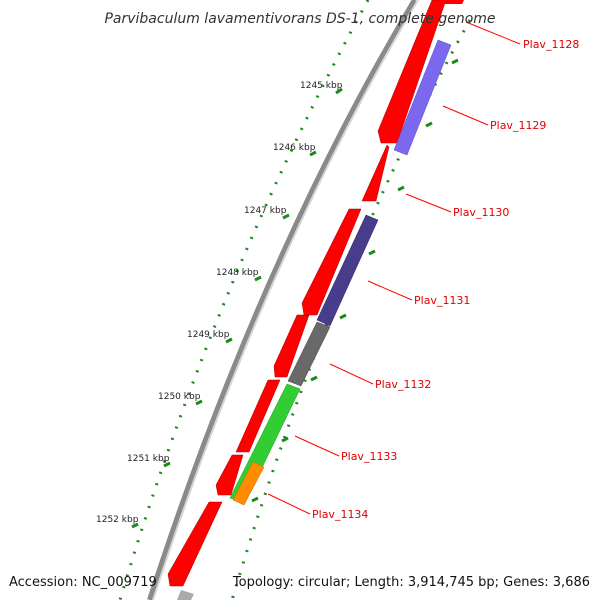  I want to click on kbp-label: 1251 kbp, so click(148, 459).